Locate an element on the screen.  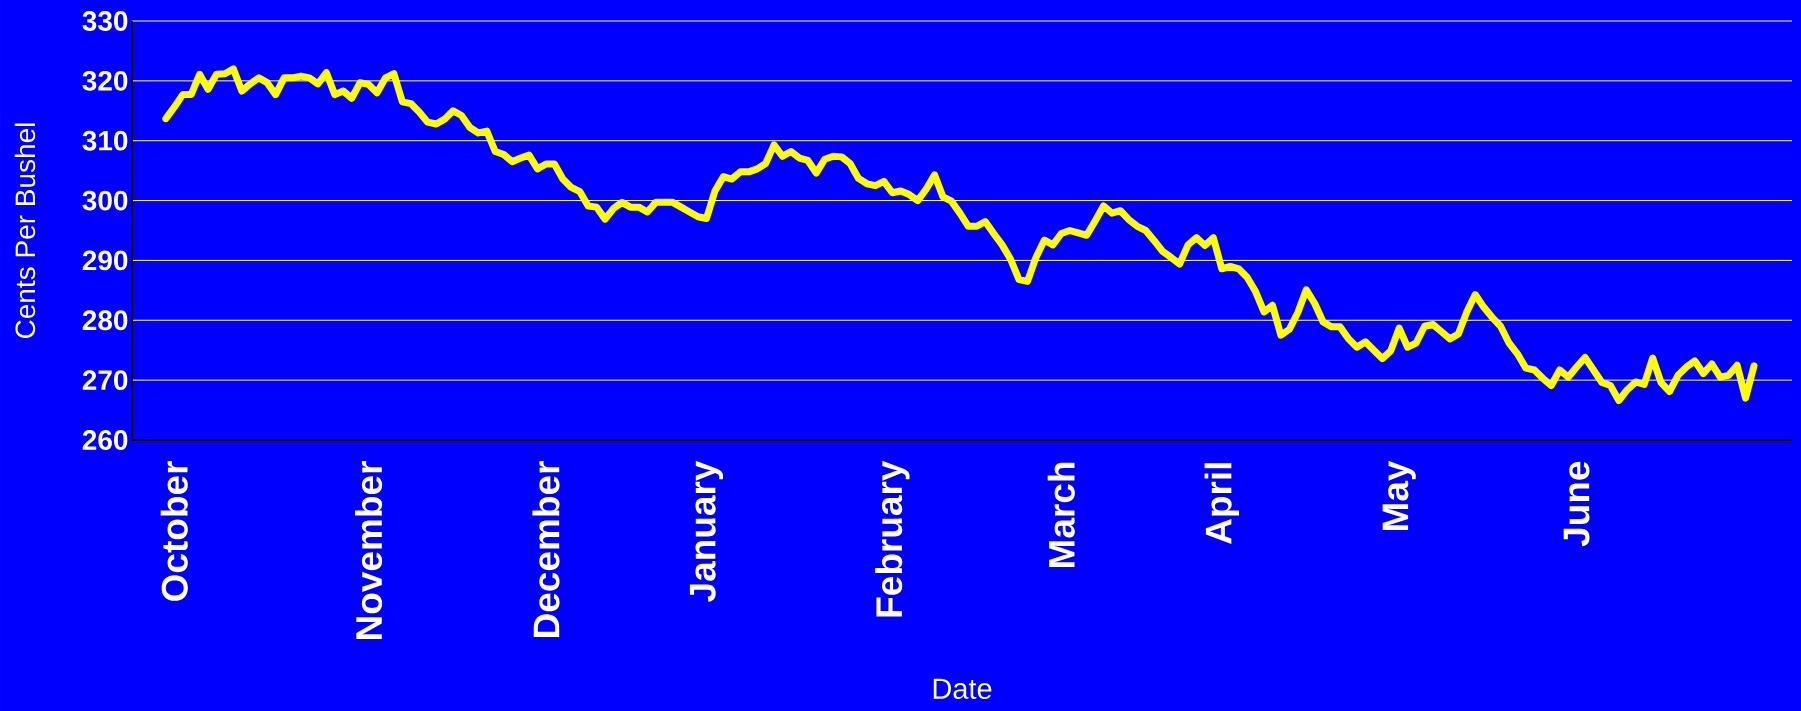
x-tick-label: January is located at coordinates (706, 531).